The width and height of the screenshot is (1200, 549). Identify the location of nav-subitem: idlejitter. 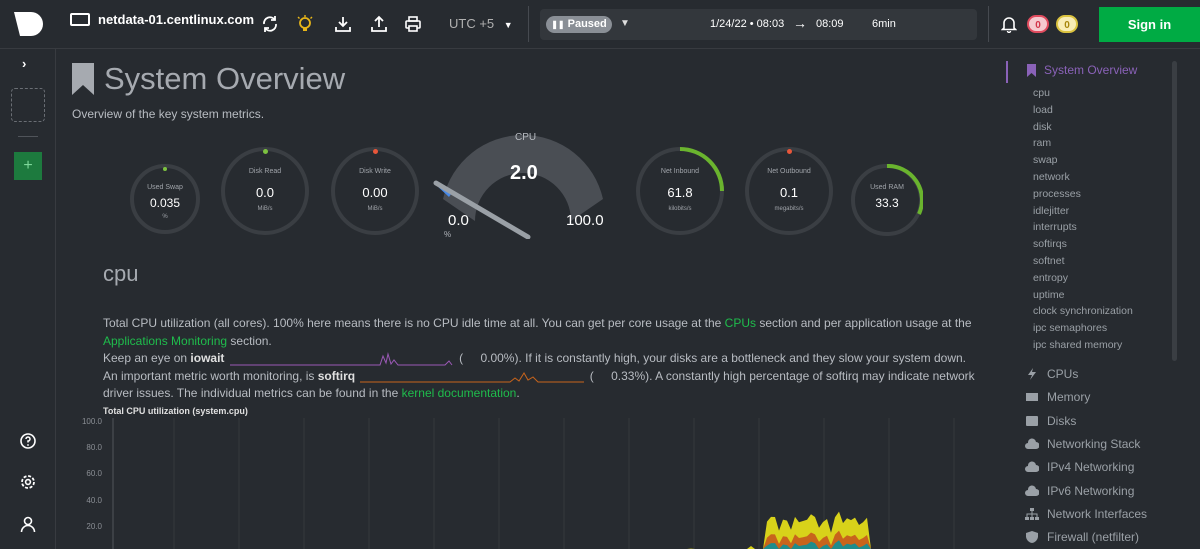
(1051, 211).